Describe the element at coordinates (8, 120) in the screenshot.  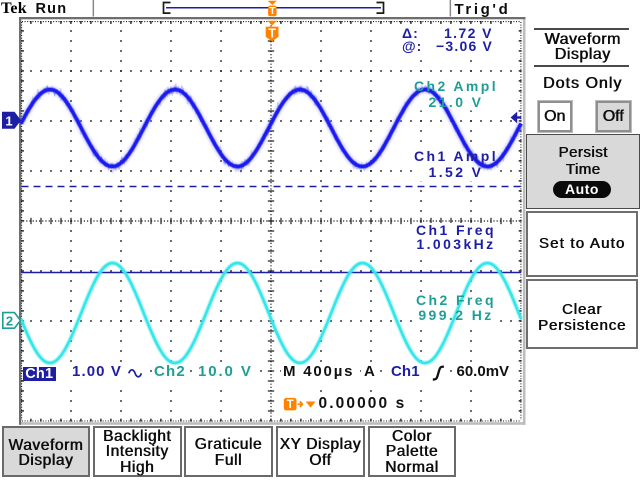
I see `svg-text: 1` at that location.